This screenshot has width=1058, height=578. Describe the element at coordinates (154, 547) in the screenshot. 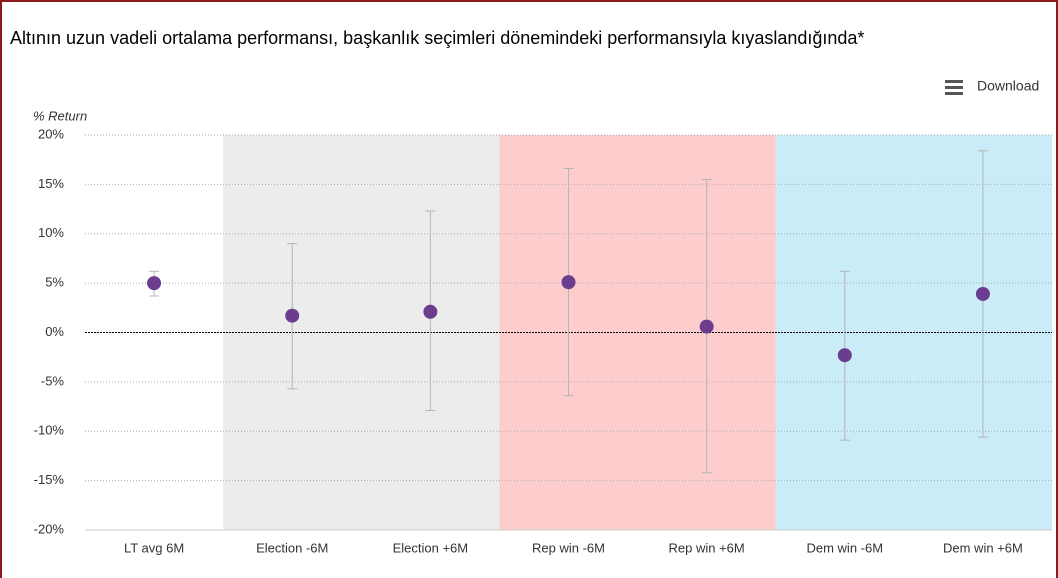

I see `x-tick-label: LT avg 6M` at that location.